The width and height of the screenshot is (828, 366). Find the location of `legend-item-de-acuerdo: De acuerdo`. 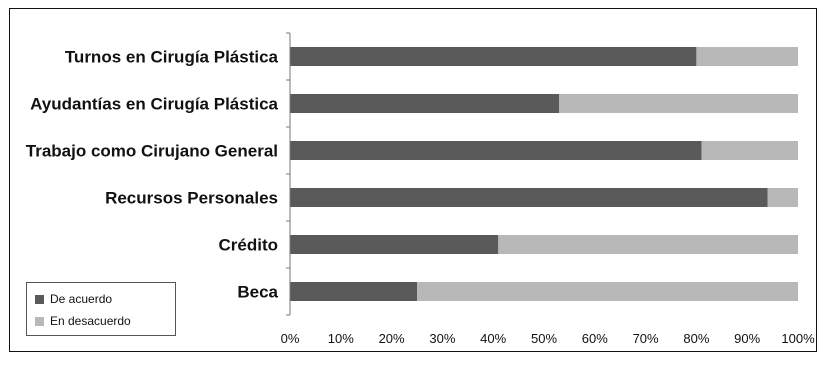

legend-item-de-acuerdo: De acuerdo is located at coordinates (73, 299).